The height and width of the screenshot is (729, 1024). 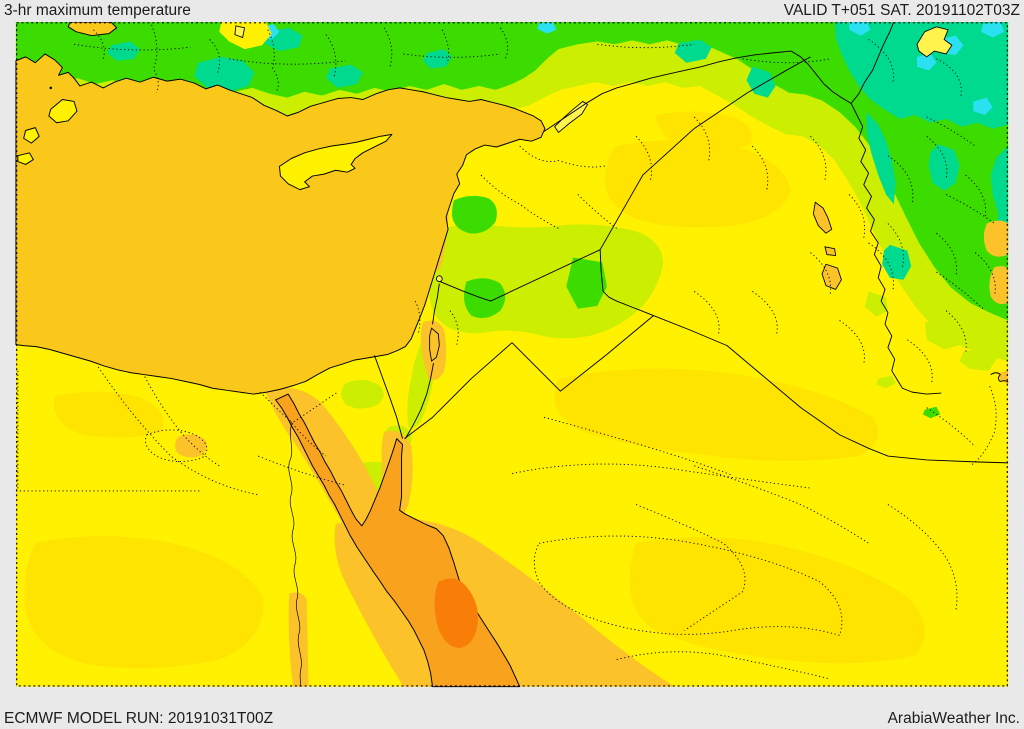 What do you see at coordinates (999, 377) in the screenshot?
I see `kuwait-bay-coast` at bounding box center [999, 377].